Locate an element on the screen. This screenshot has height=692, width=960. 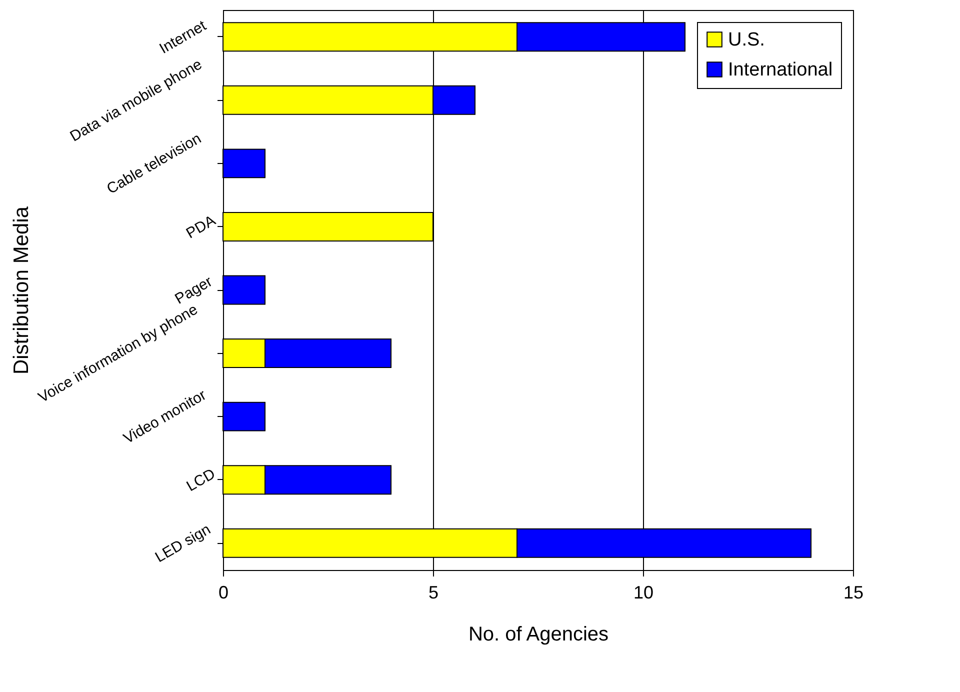
legend-label: International is located at coordinates (780, 70).